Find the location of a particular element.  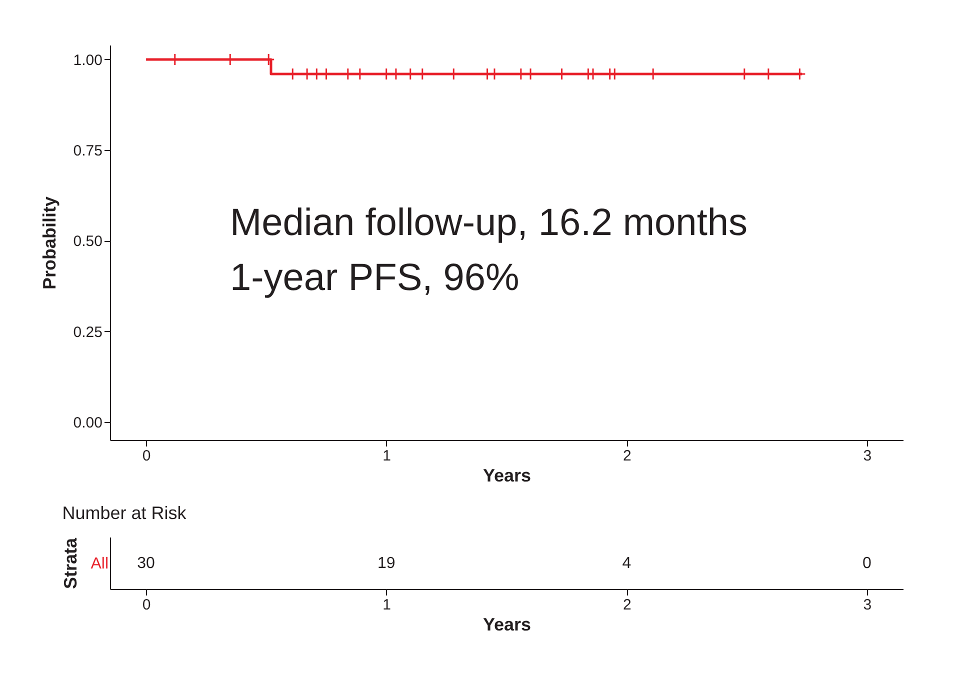

chart-title: Number at Risk is located at coordinates (125, 513).